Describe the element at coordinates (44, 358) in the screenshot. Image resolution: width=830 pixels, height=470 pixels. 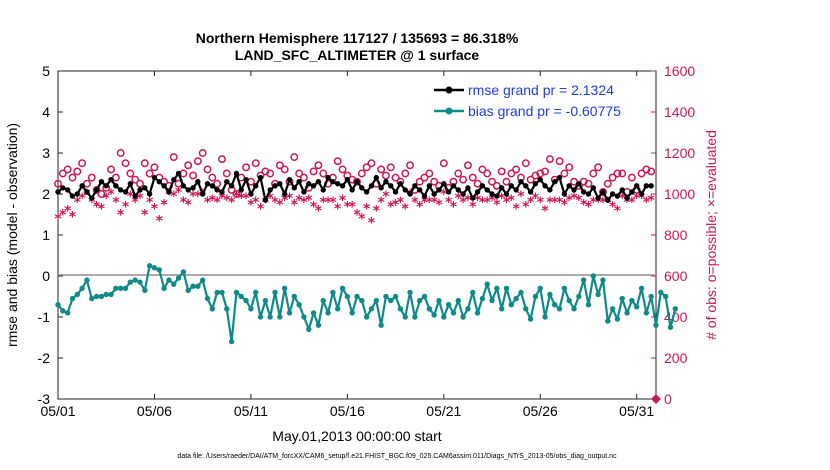
I see `left-y-tick-label: -2` at that location.